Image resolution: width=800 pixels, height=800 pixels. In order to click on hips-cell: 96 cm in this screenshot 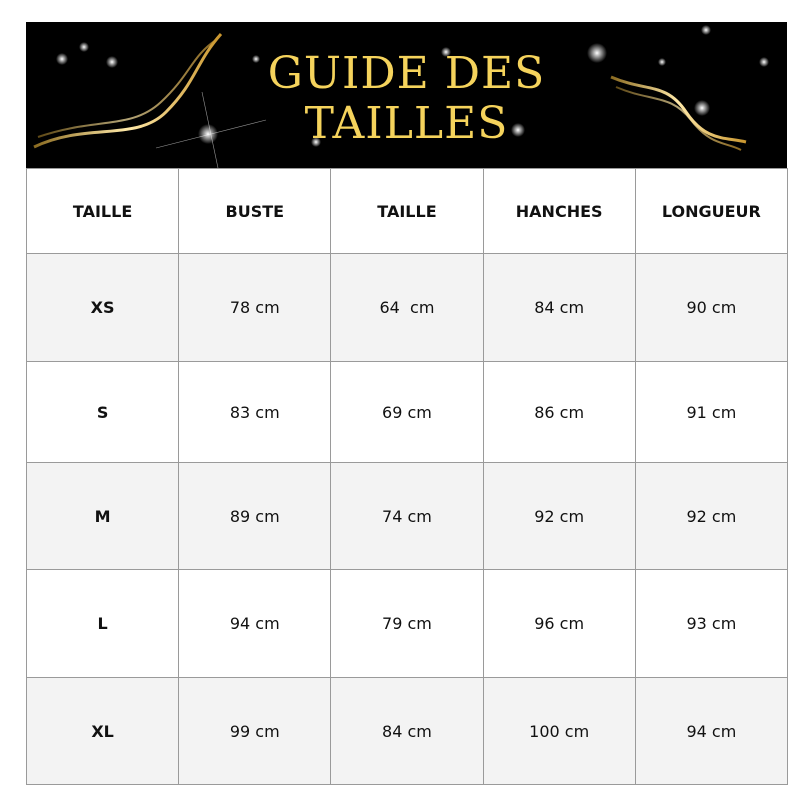, I will do `click(559, 623)`.